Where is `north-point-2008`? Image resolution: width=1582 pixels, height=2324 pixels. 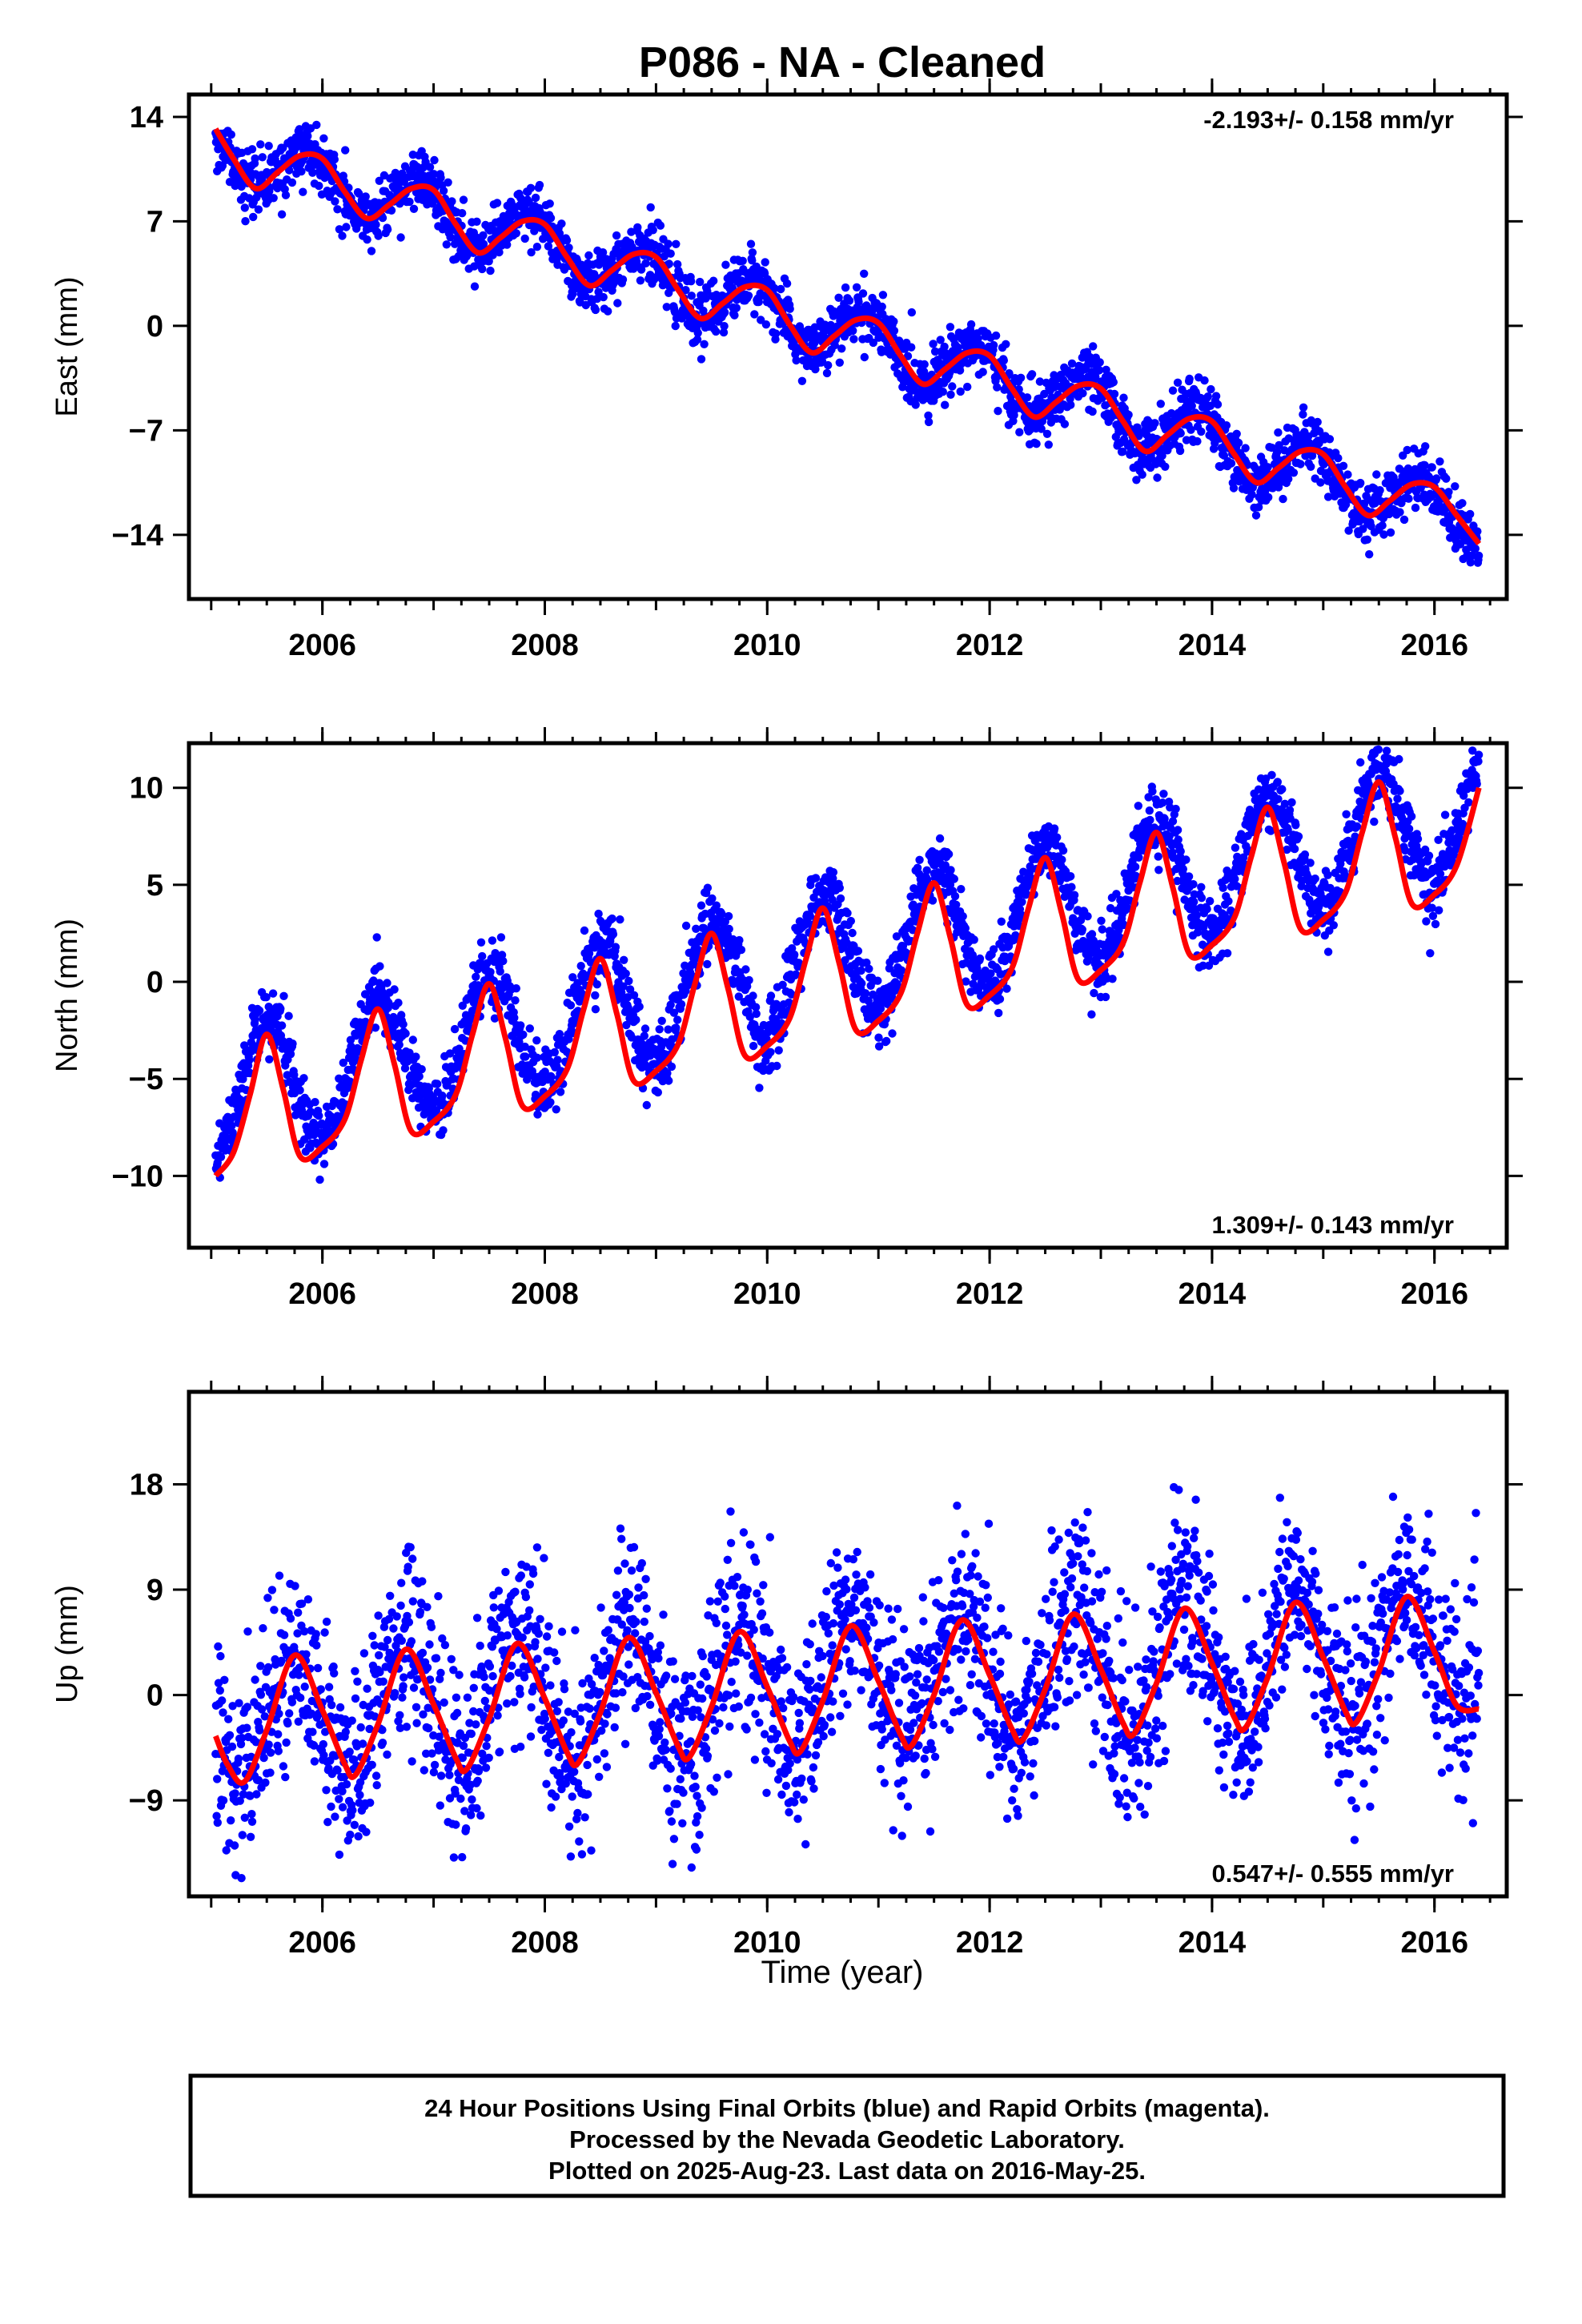
north-point-2008 is located at coordinates (1194, 902).